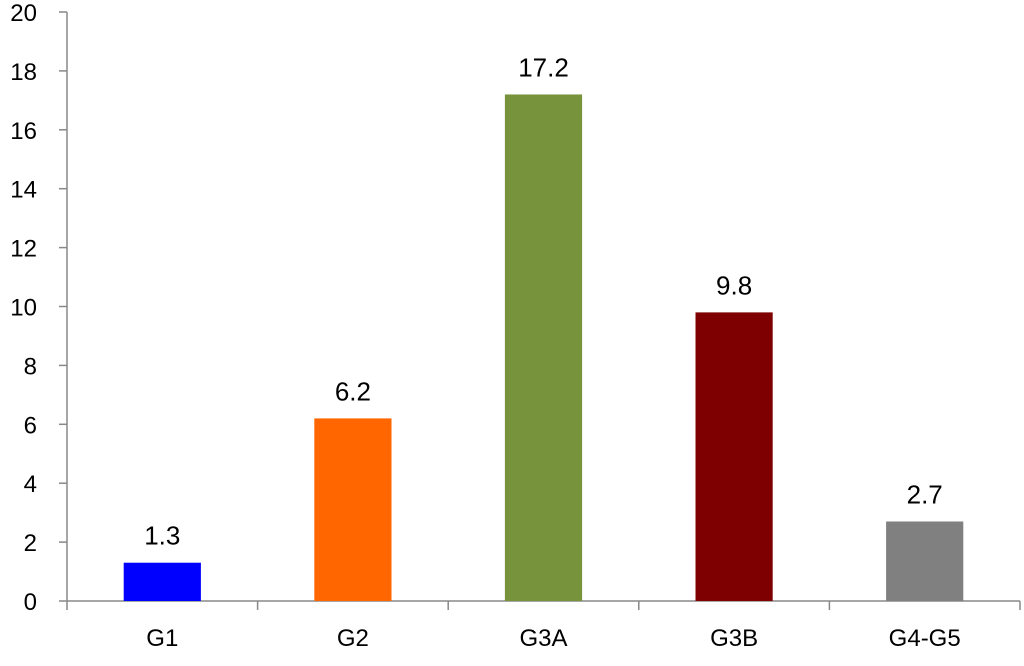  What do you see at coordinates (30, 366) in the screenshot?
I see `y-tick-label: 8` at bounding box center [30, 366].